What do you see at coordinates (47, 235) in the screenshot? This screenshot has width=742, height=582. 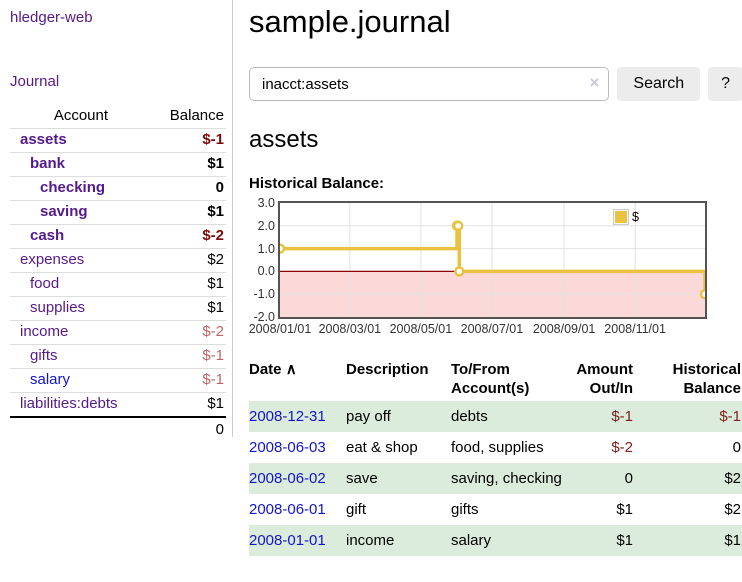 I see `account-link: cash` at bounding box center [47, 235].